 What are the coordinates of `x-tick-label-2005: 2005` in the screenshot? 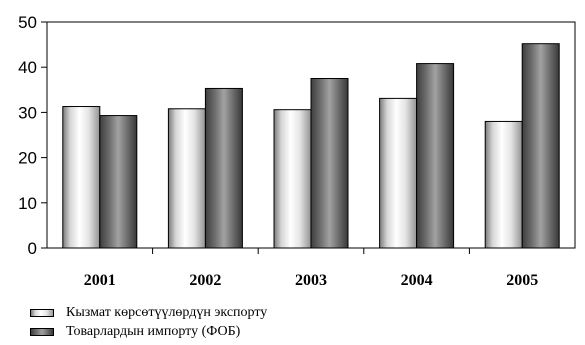 It's located at (522, 280).